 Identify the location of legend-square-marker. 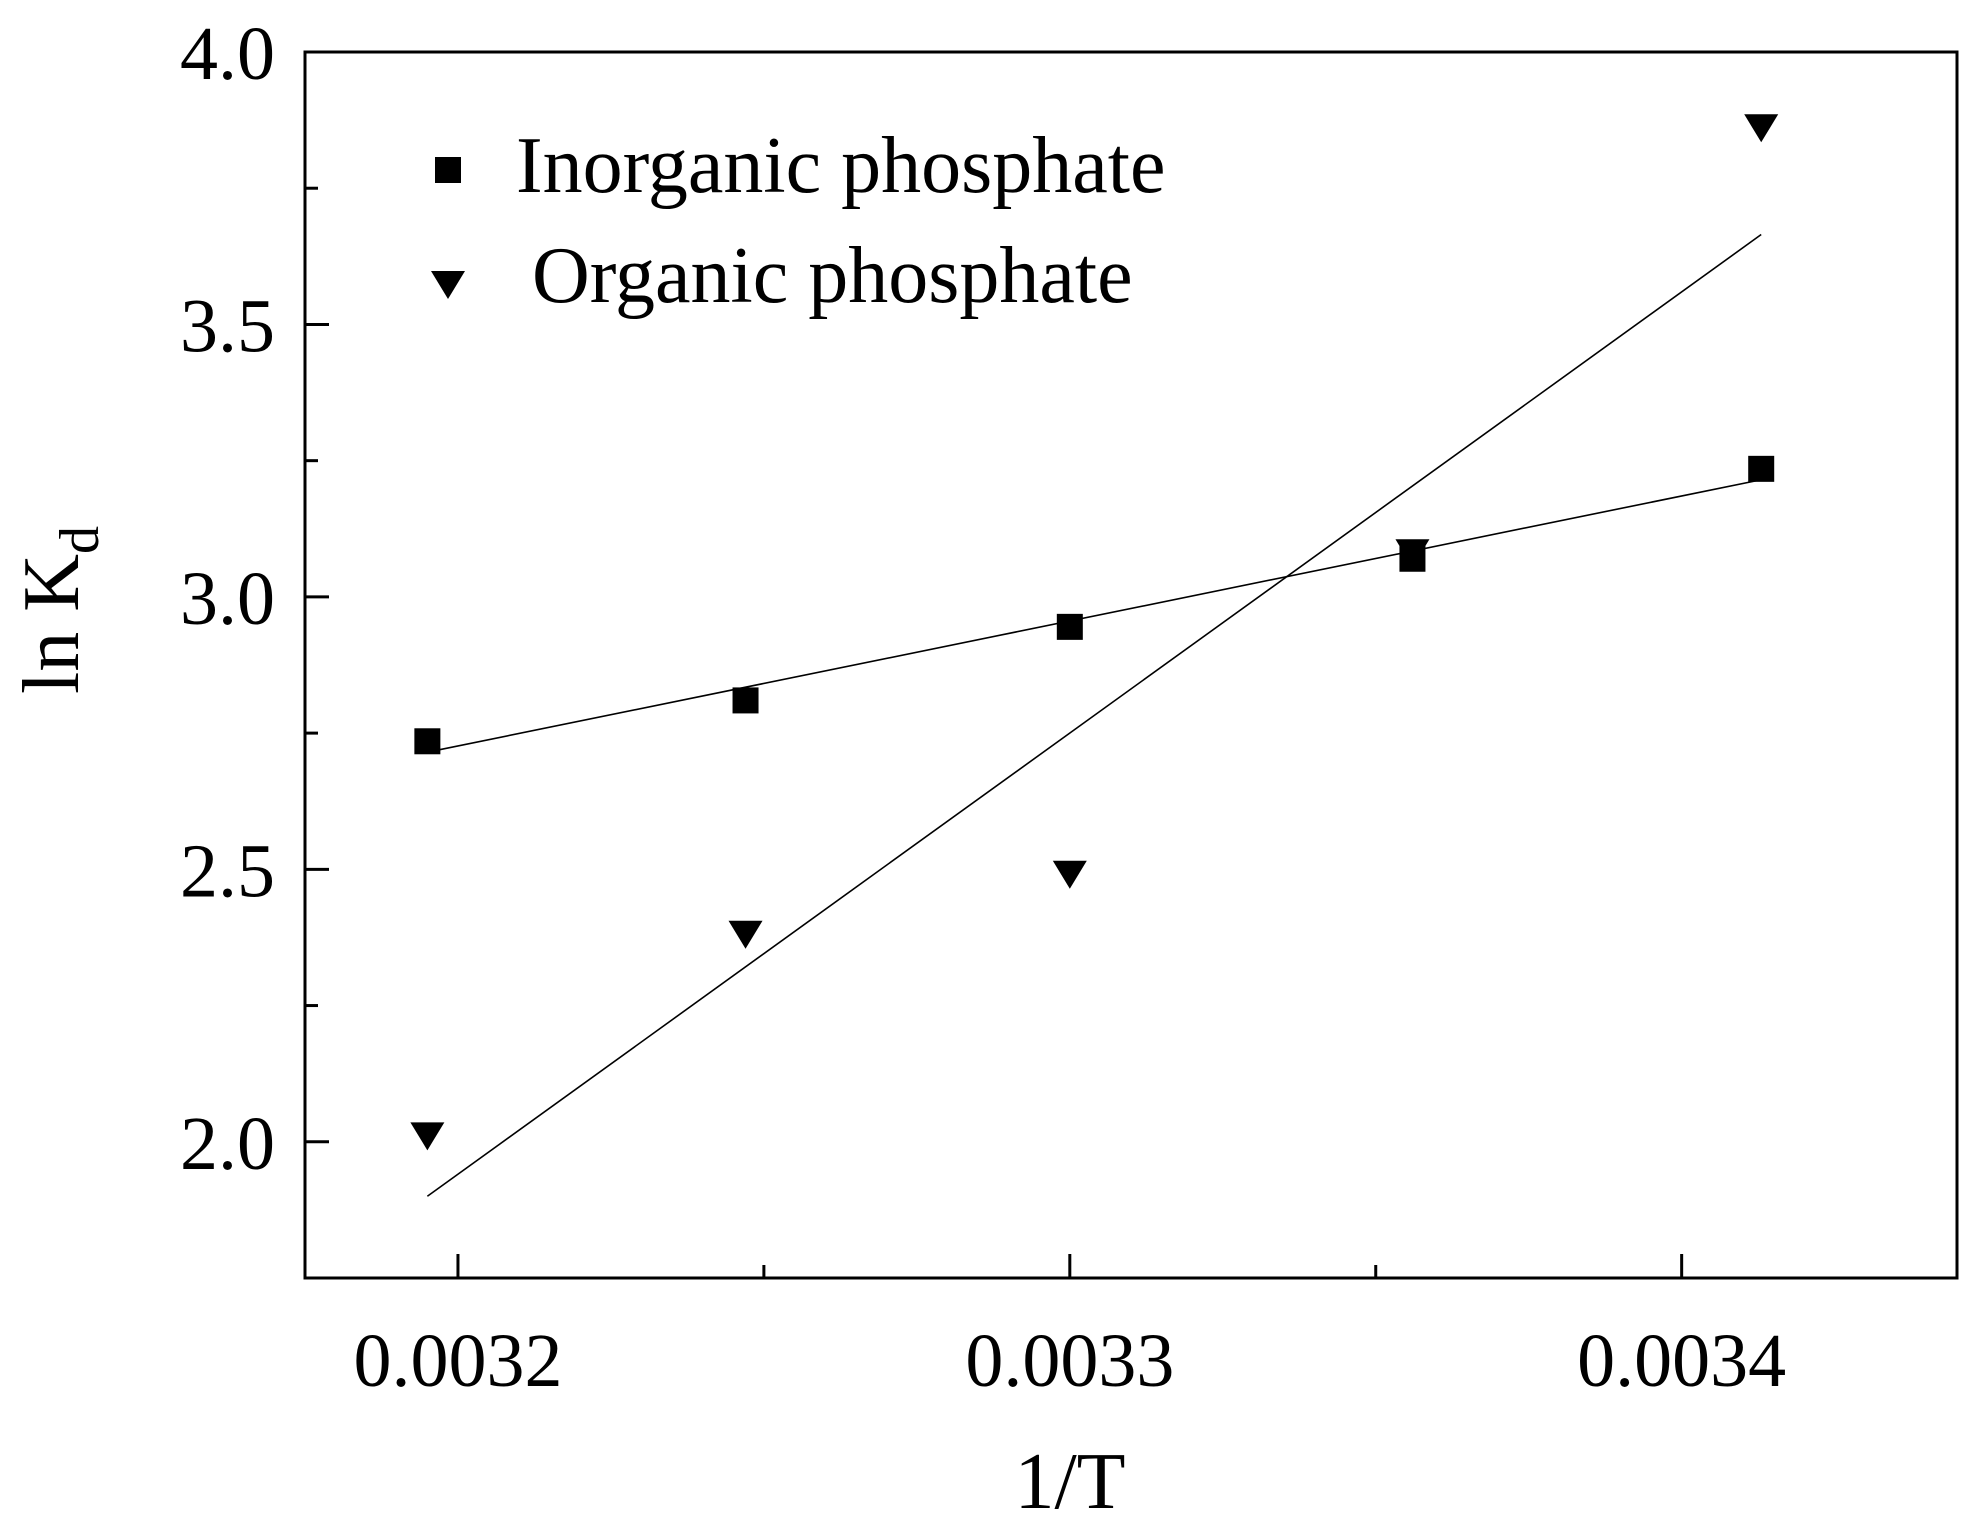
(448, 170).